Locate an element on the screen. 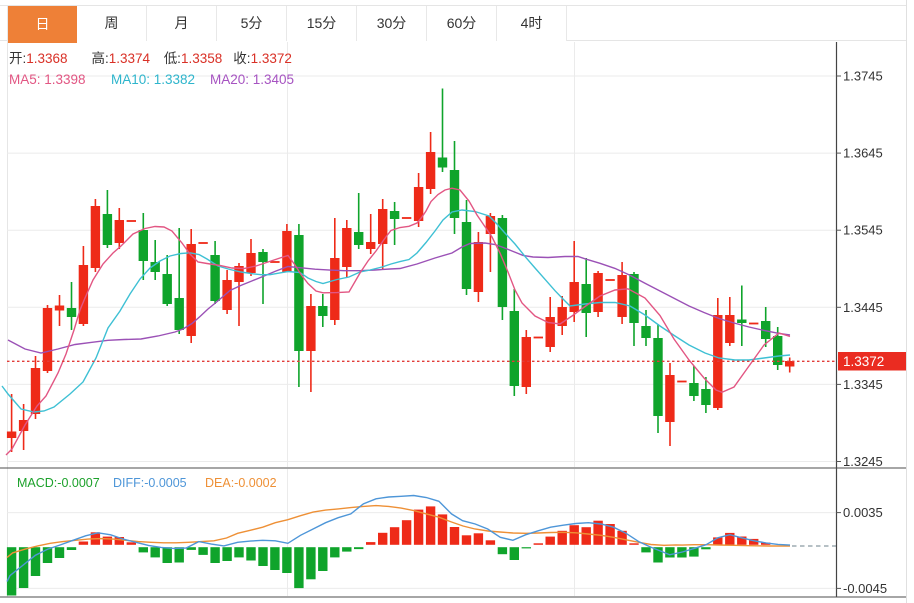  svg-text: MA10: 1.3382 is located at coordinates (153, 79).